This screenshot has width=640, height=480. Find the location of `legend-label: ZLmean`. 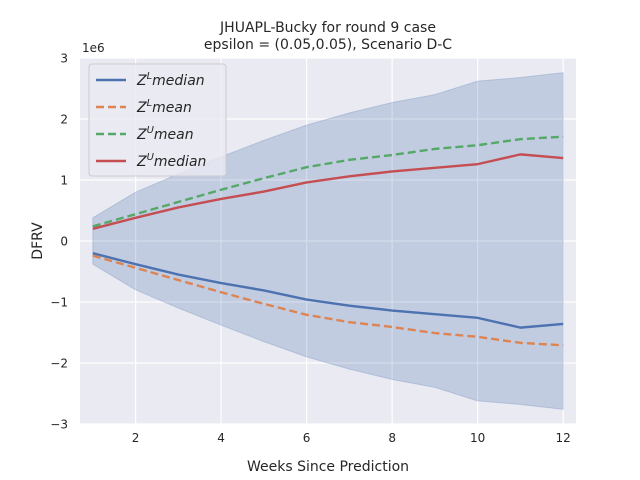

legend-label: ZLmean is located at coordinates (164, 107).